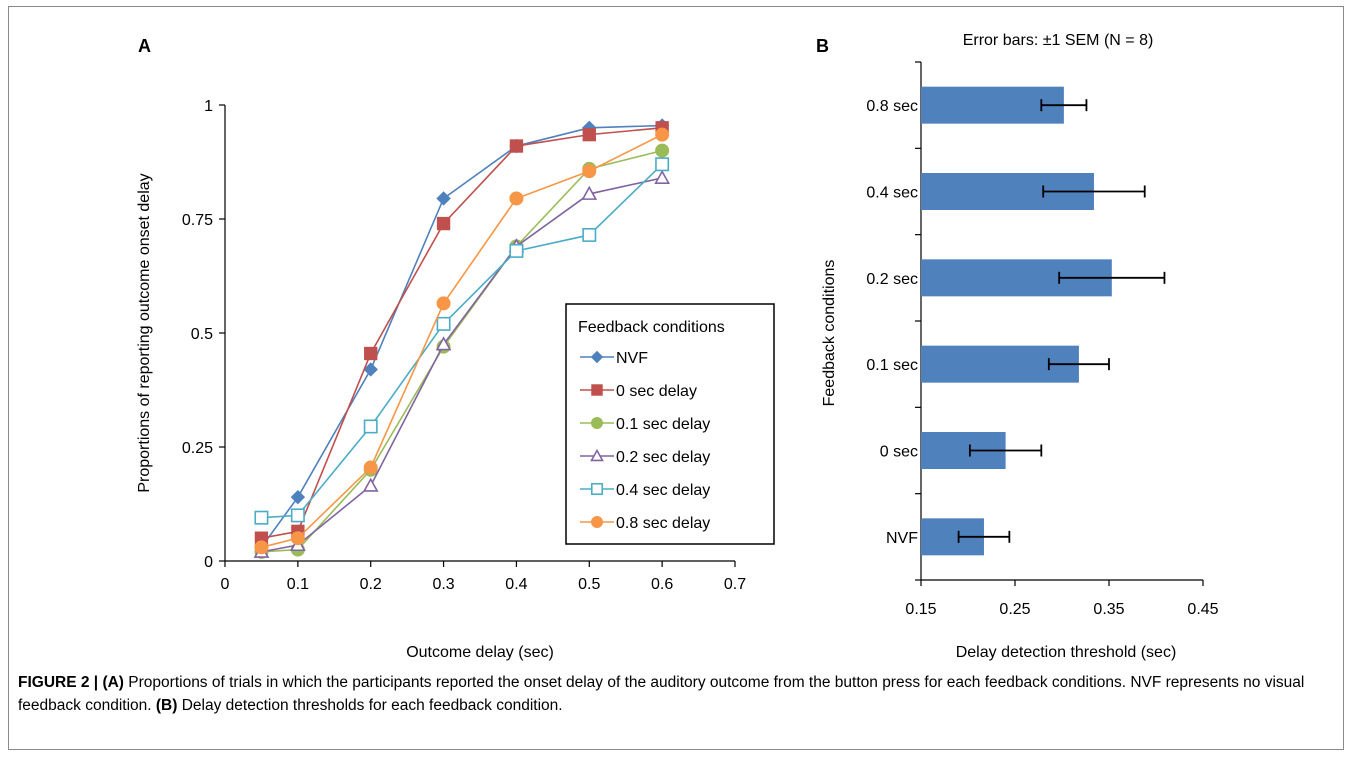 The height and width of the screenshot is (758, 1354). What do you see at coordinates (656, 391) in the screenshot?
I see `legend-label: 0 sec delay` at bounding box center [656, 391].